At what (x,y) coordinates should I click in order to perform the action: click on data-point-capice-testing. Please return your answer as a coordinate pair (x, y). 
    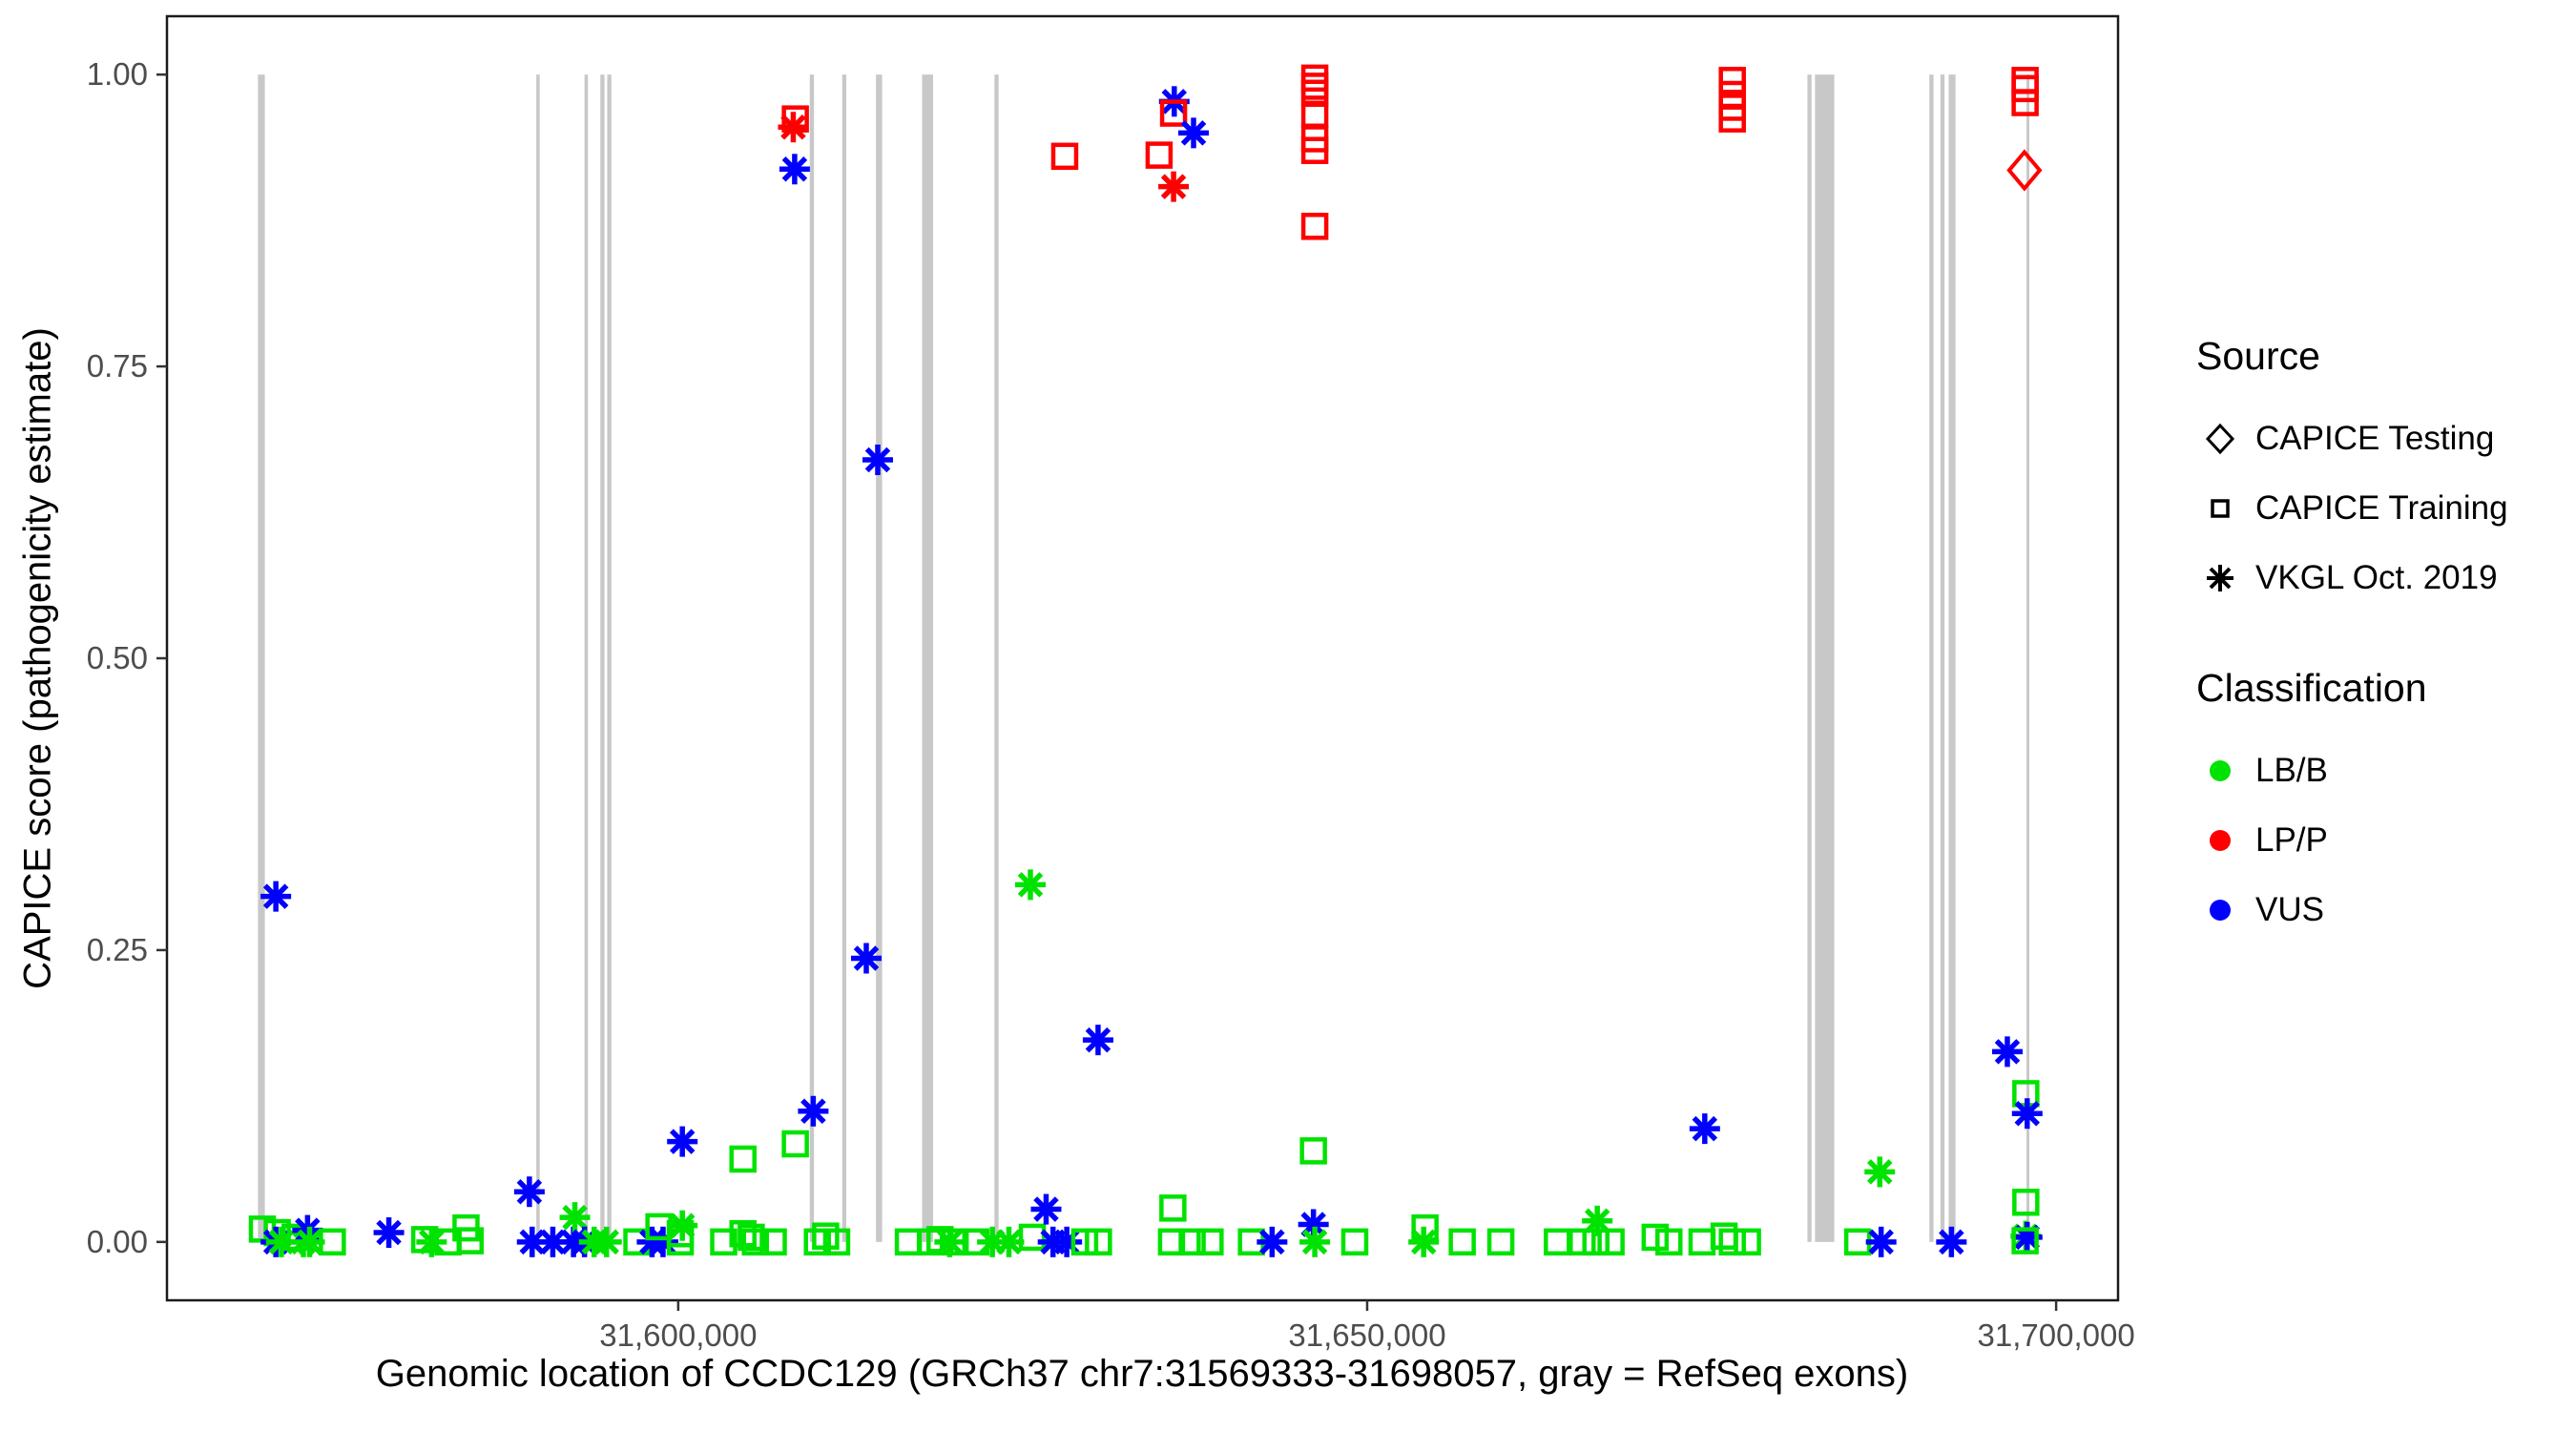
    Looking at the image, I should click on (2024, 170).